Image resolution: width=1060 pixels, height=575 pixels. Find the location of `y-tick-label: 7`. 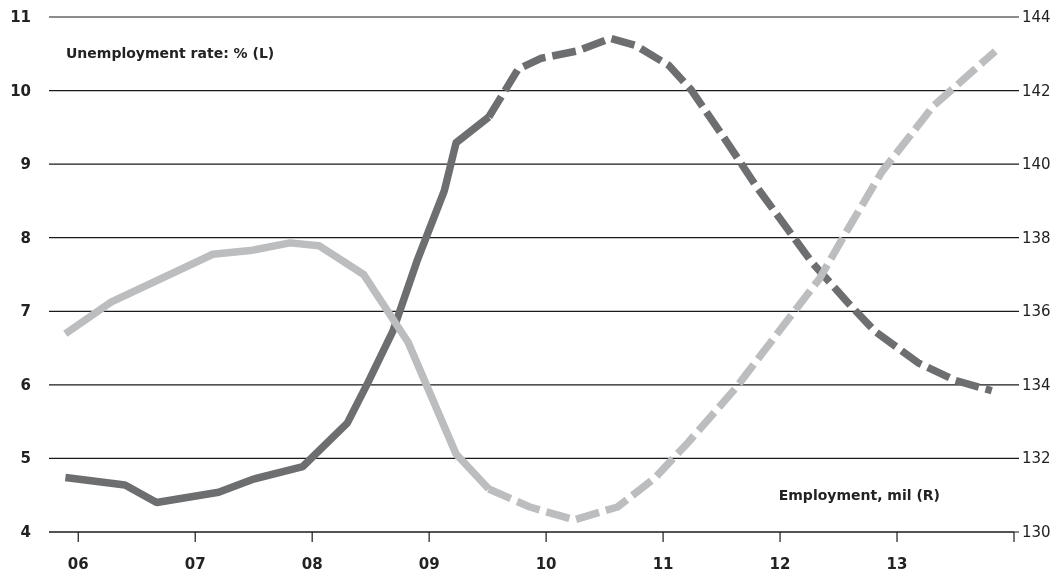

y-tick-label: 7 is located at coordinates (25, 311).